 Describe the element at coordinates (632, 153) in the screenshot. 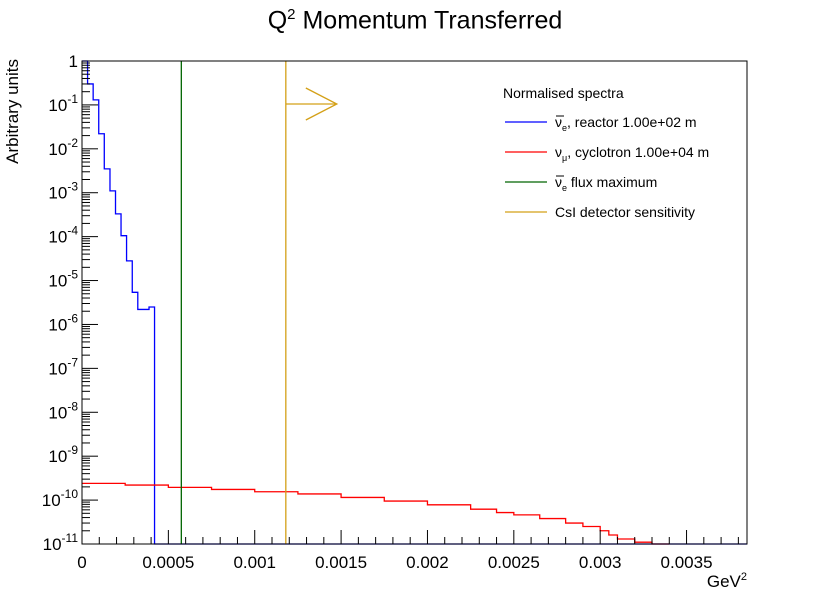

I see `legend-label-cyclotron: νμ, cyclotron 1.00e+04 m` at that location.